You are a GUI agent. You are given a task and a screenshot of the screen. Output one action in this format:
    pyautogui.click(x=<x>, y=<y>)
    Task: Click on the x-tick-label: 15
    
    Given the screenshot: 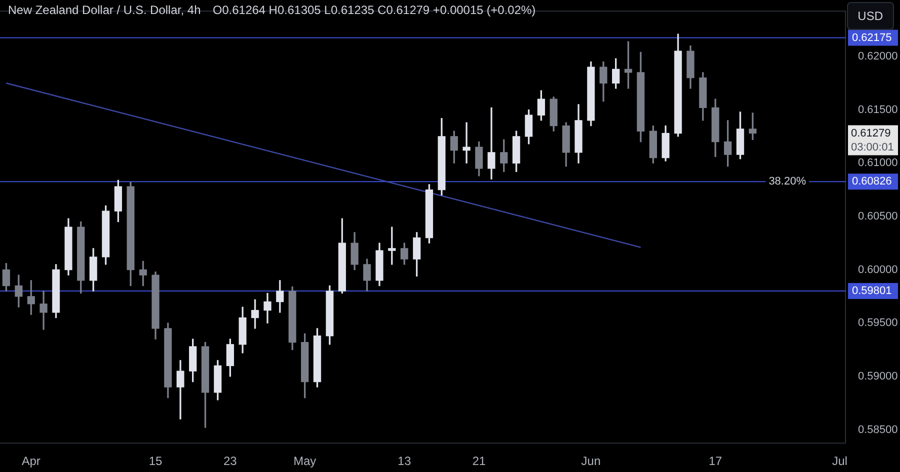 What is the action you would take?
    pyautogui.click(x=155, y=461)
    